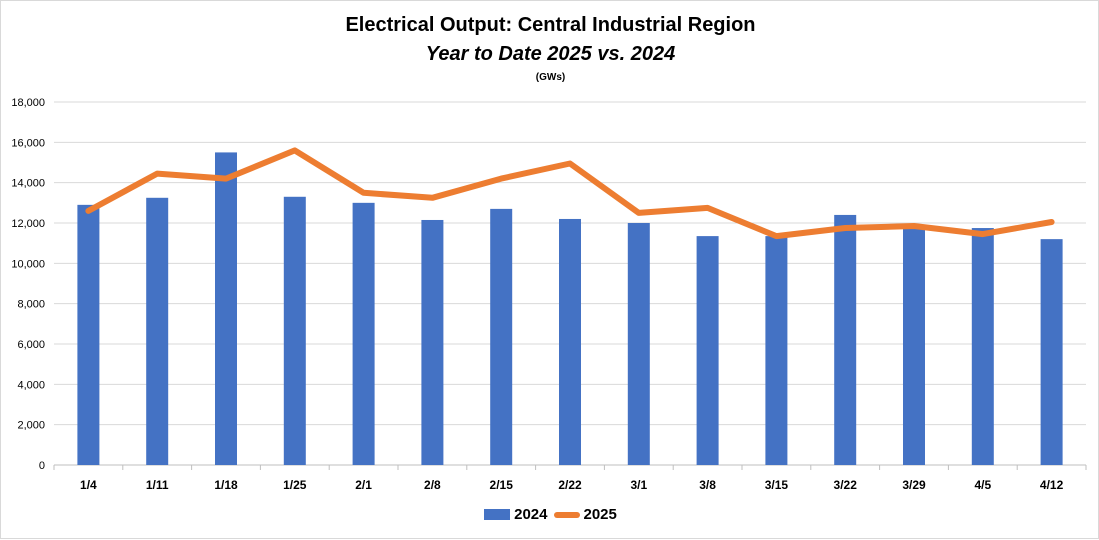  Describe the element at coordinates (28, 184) in the screenshot. I see `y-tick-label: 14,000` at that location.